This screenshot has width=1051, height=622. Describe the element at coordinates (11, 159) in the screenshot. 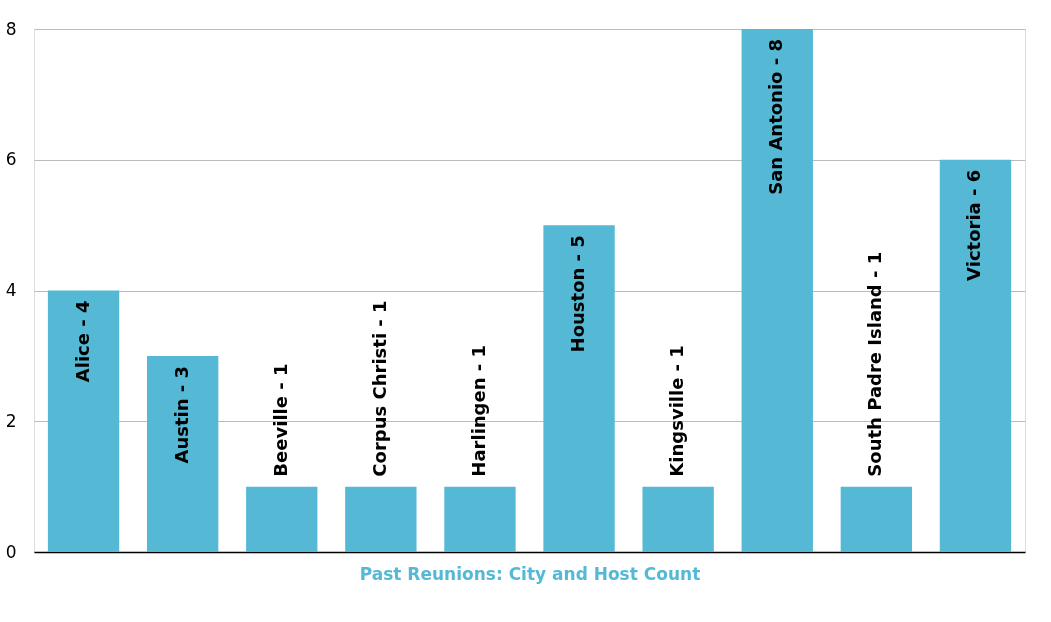

I see `y-tick-label: 6` at that location.